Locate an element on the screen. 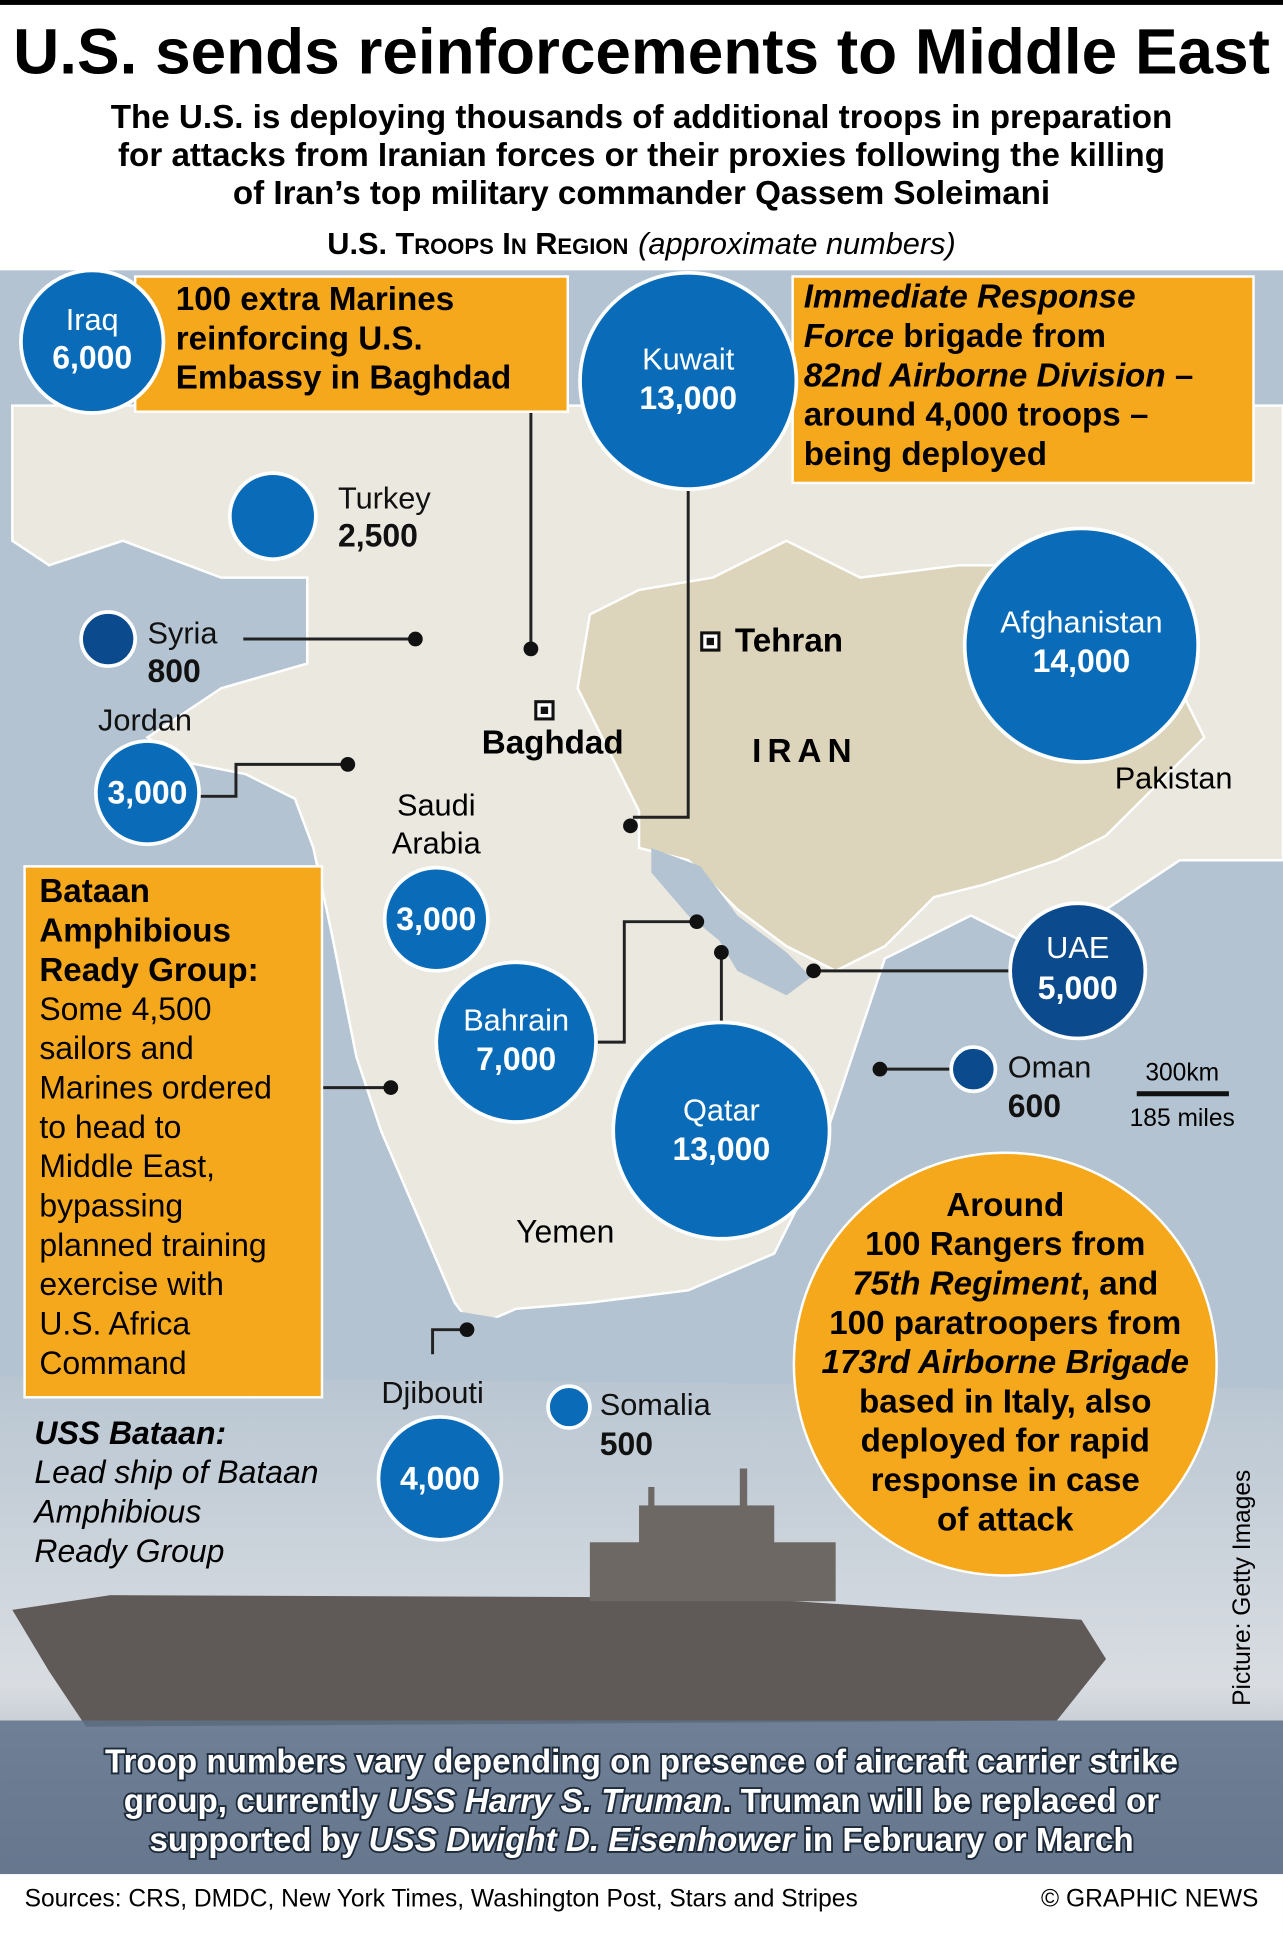 Image resolution: width=1283 pixels, height=1938 pixels. country-line: Arabia is located at coordinates (437, 843).